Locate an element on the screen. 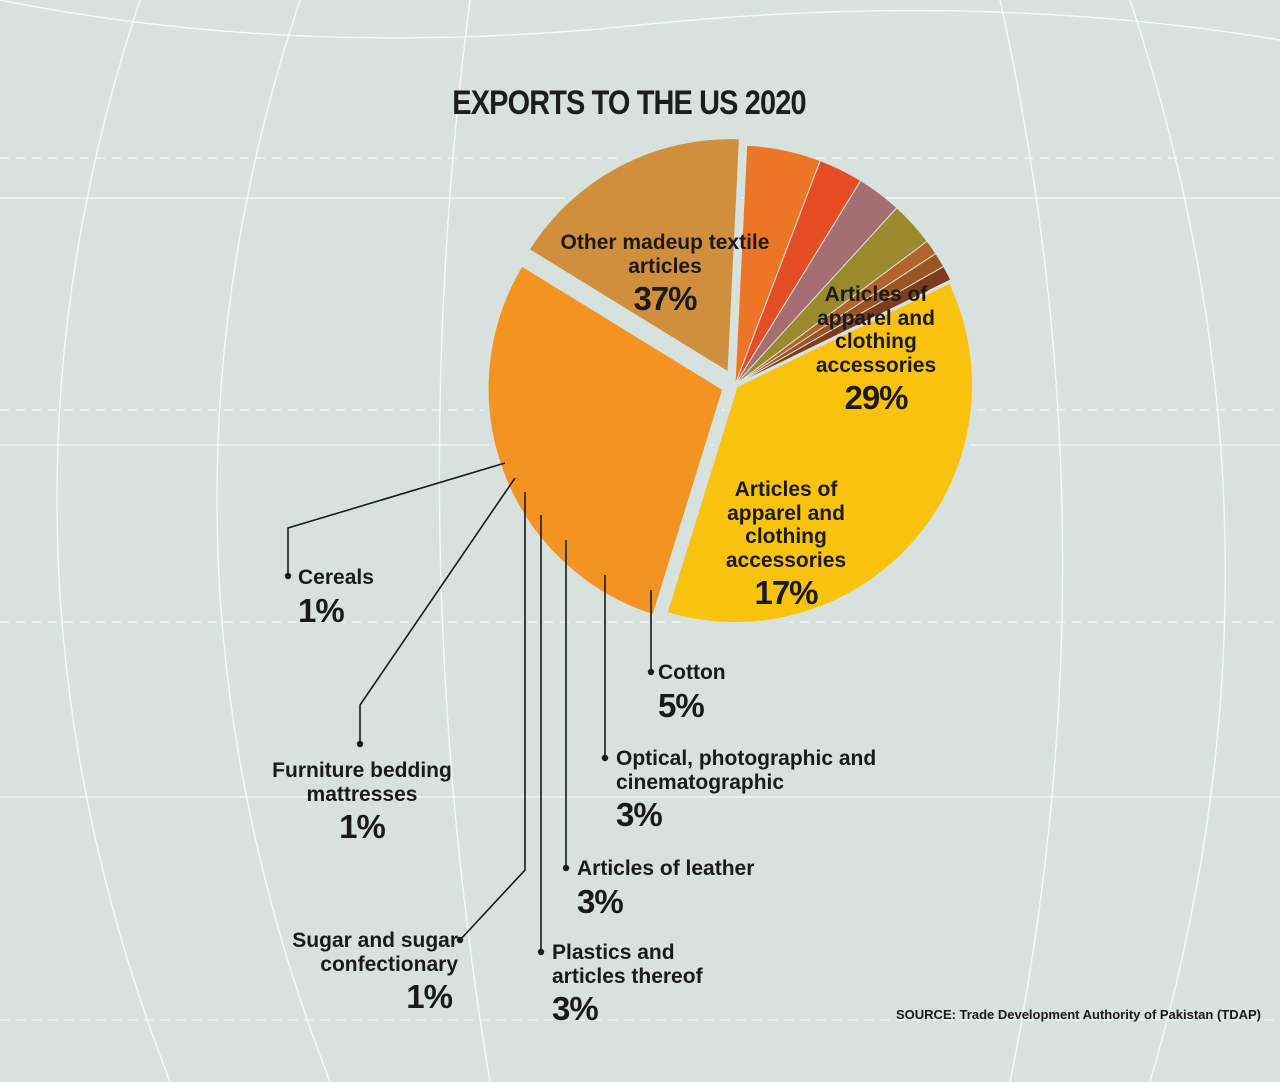 Image resolution: width=1280 pixels, height=1082 pixels. slice-label: Other madeup textile articles is located at coordinates (665, 254).